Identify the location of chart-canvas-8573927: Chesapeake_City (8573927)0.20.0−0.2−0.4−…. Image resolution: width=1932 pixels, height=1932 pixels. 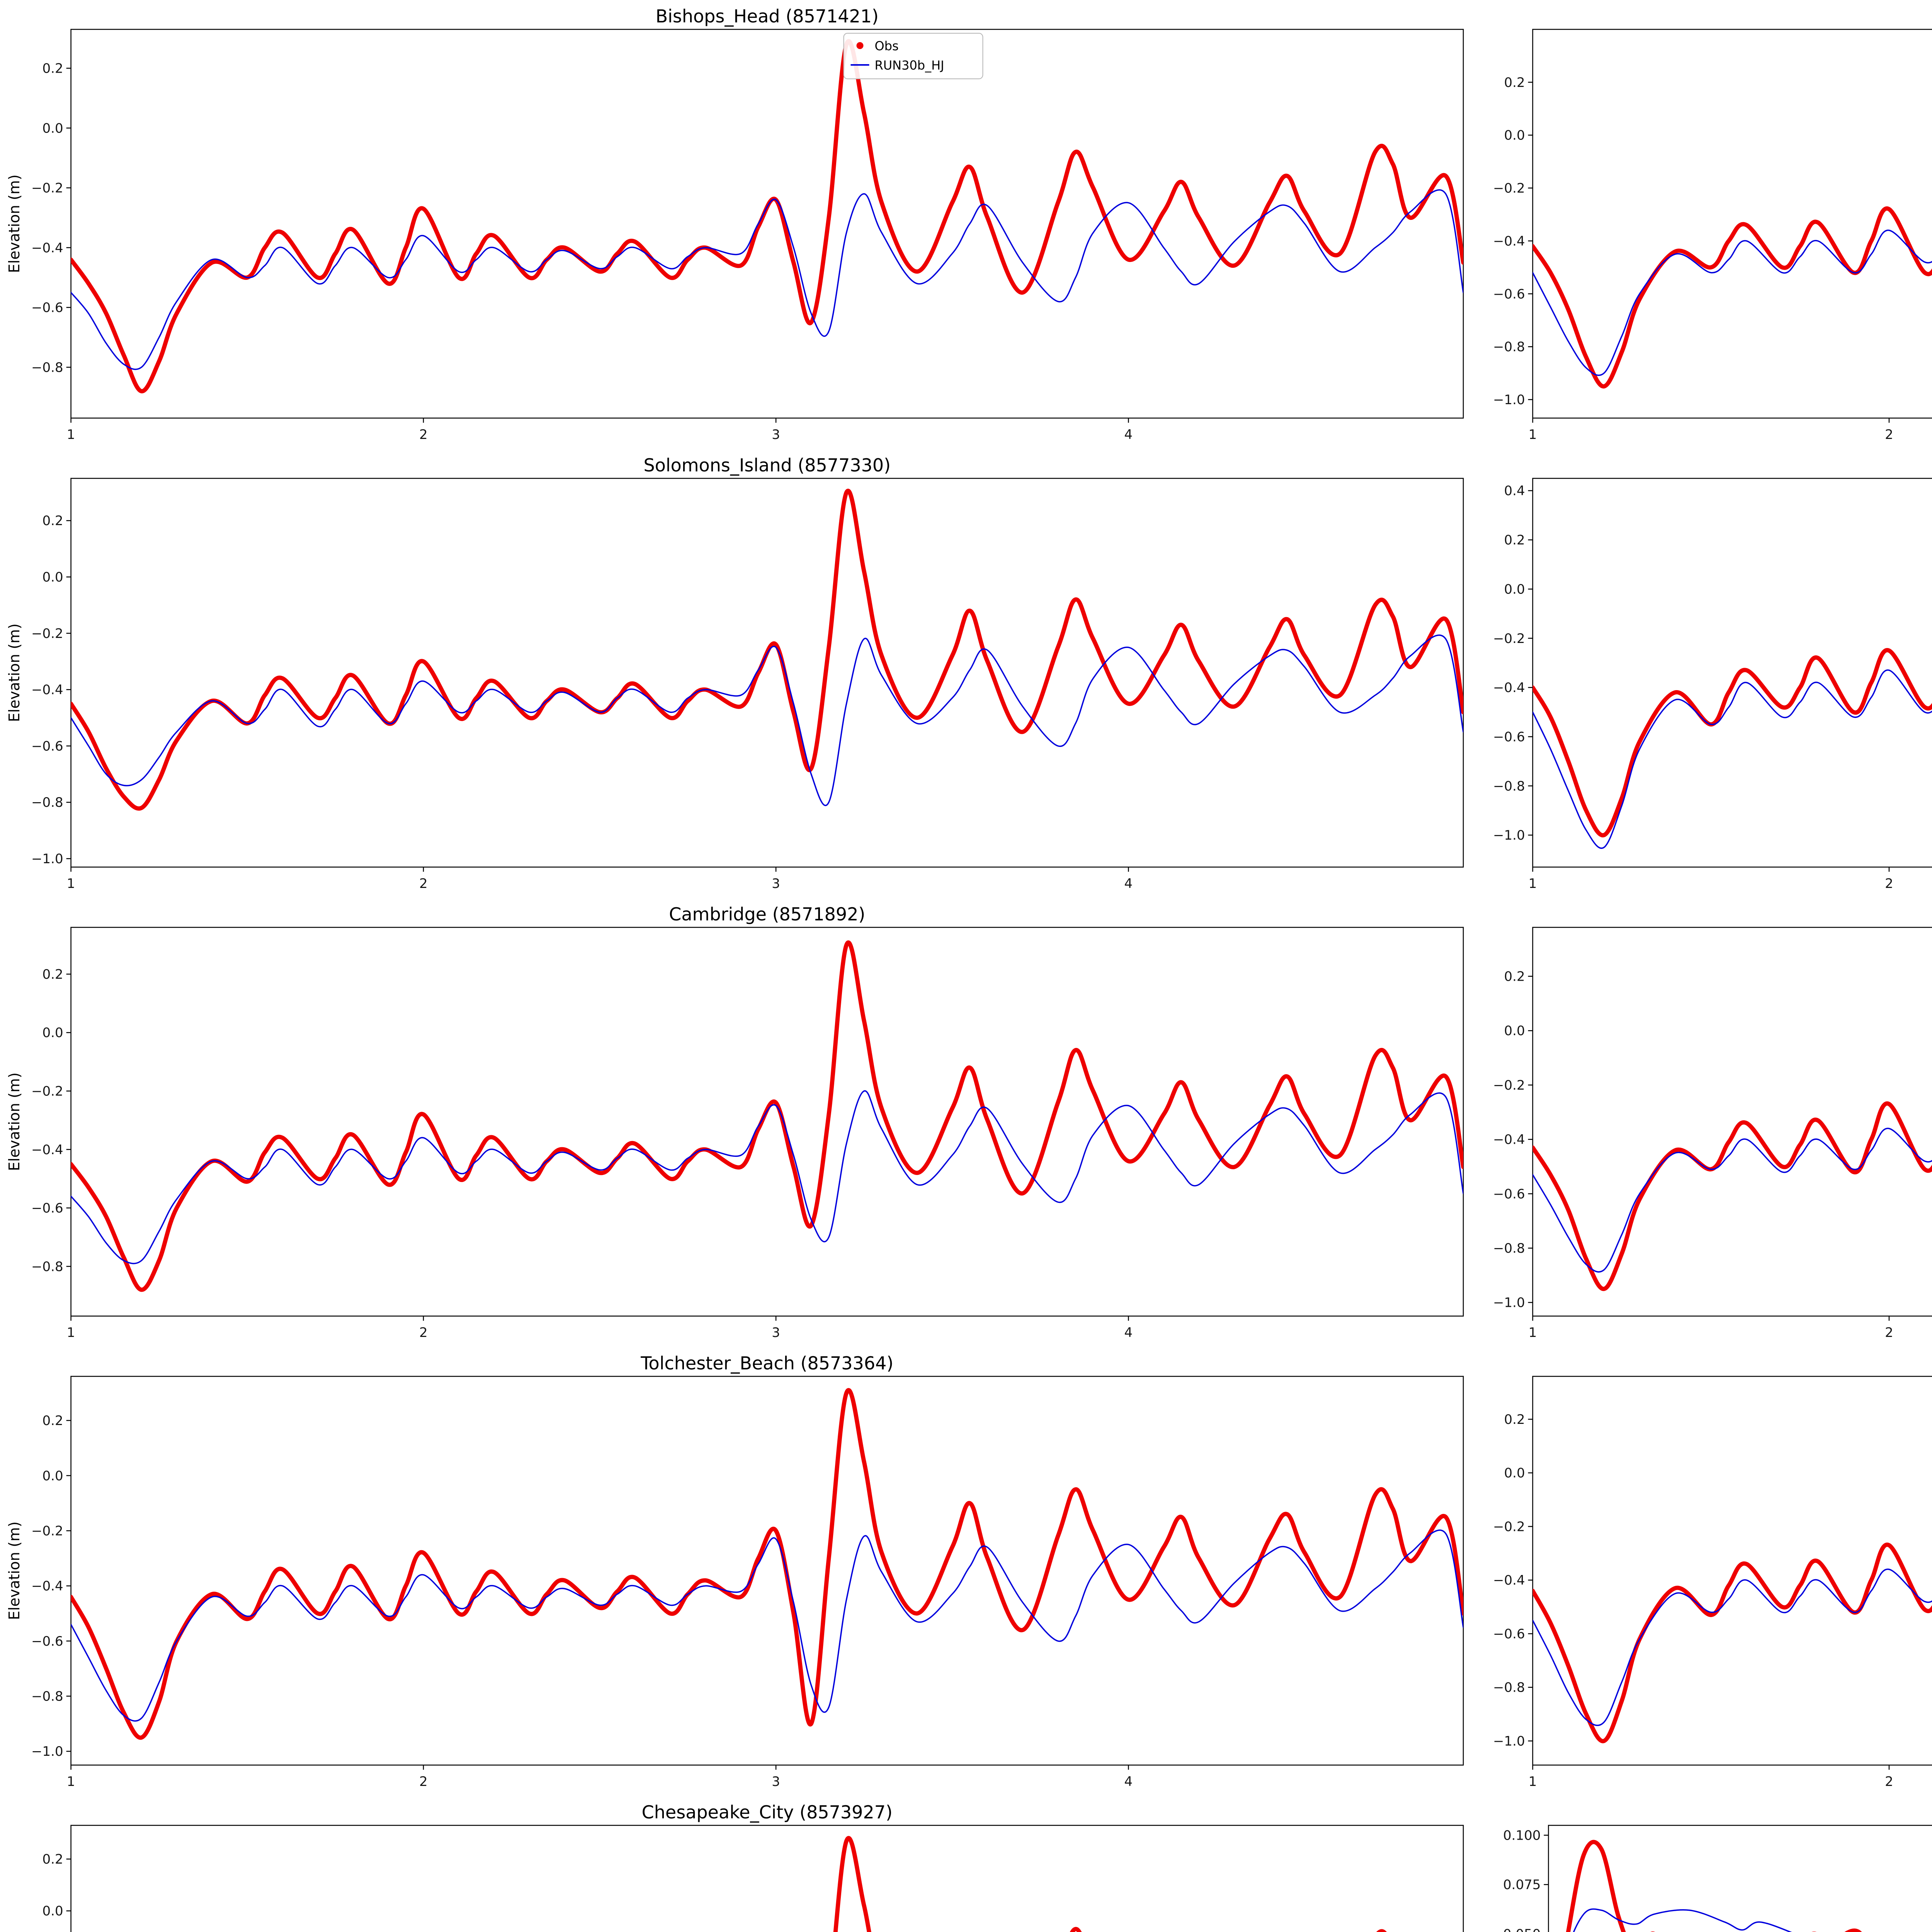
(753, 1867).